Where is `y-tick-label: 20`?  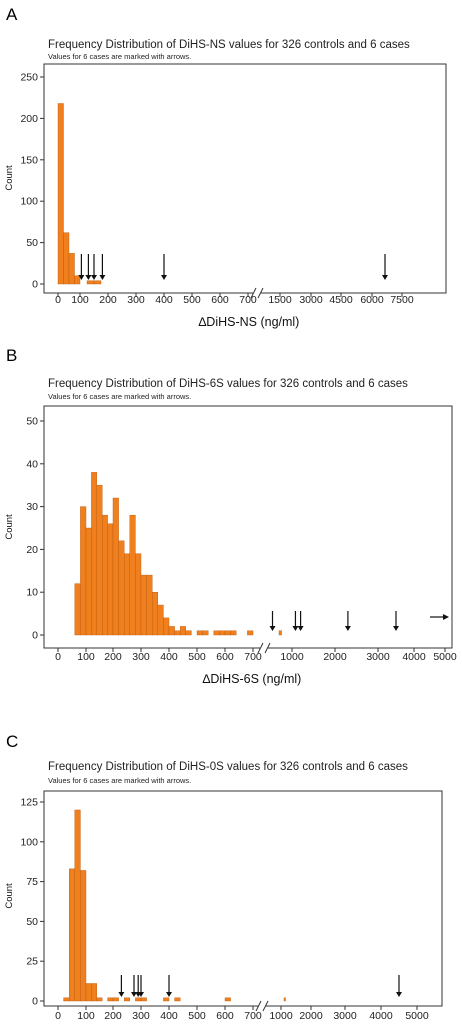
y-tick-label: 20 is located at coordinates (32, 550).